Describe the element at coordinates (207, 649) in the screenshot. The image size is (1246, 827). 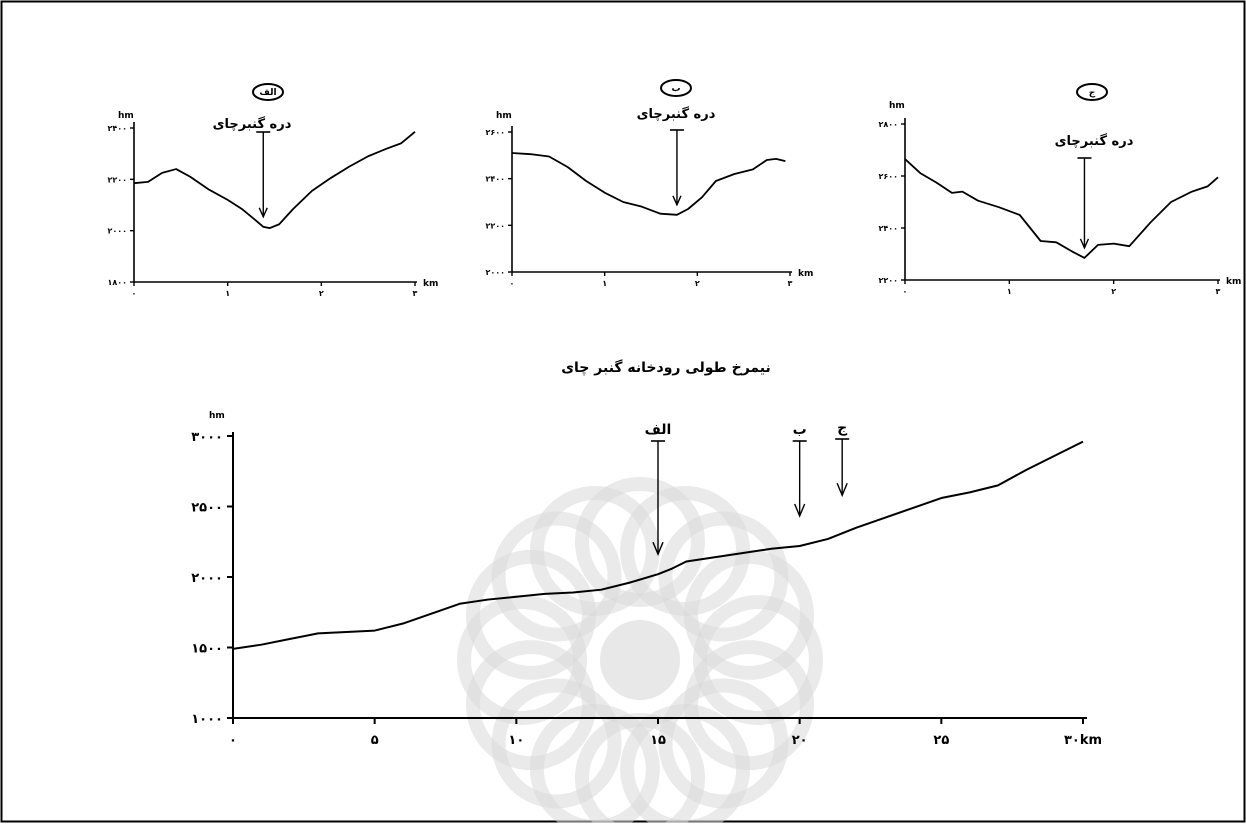
I see `y-tick-label: ۱۵۰۰` at that location.